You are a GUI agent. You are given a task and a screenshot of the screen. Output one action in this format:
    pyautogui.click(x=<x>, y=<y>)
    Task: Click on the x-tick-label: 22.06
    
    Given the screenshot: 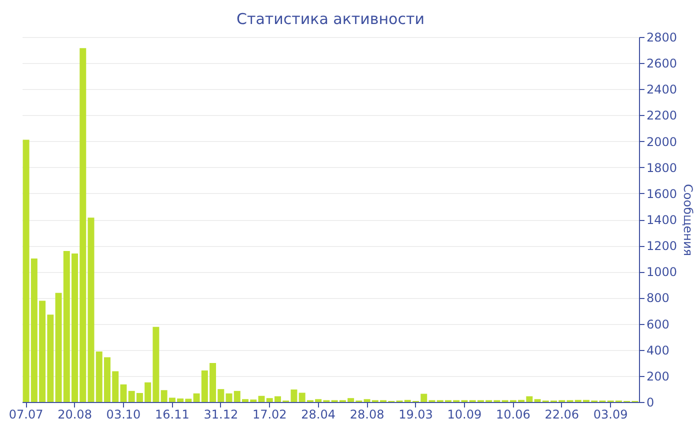 What is the action you would take?
    pyautogui.click(x=562, y=415)
    